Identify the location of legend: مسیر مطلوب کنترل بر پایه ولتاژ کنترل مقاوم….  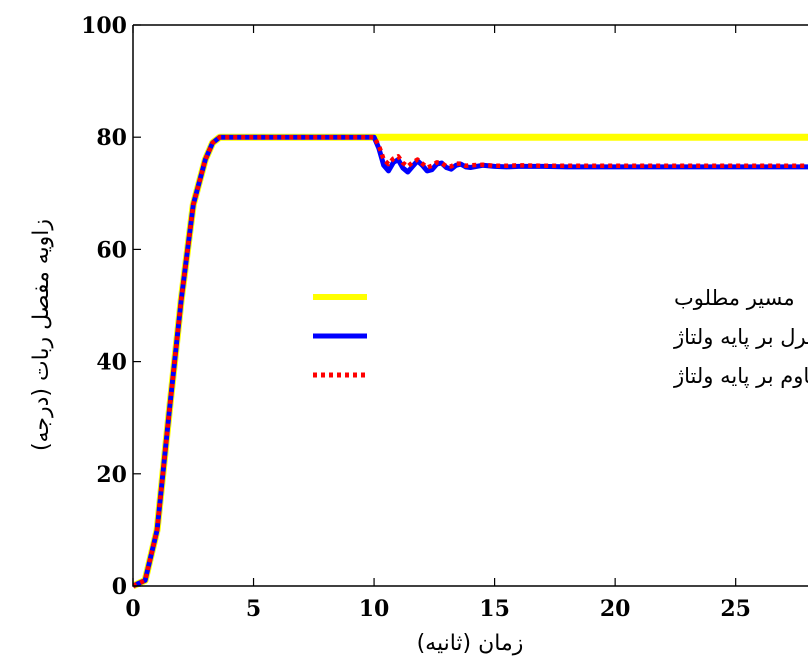
(560, 337).